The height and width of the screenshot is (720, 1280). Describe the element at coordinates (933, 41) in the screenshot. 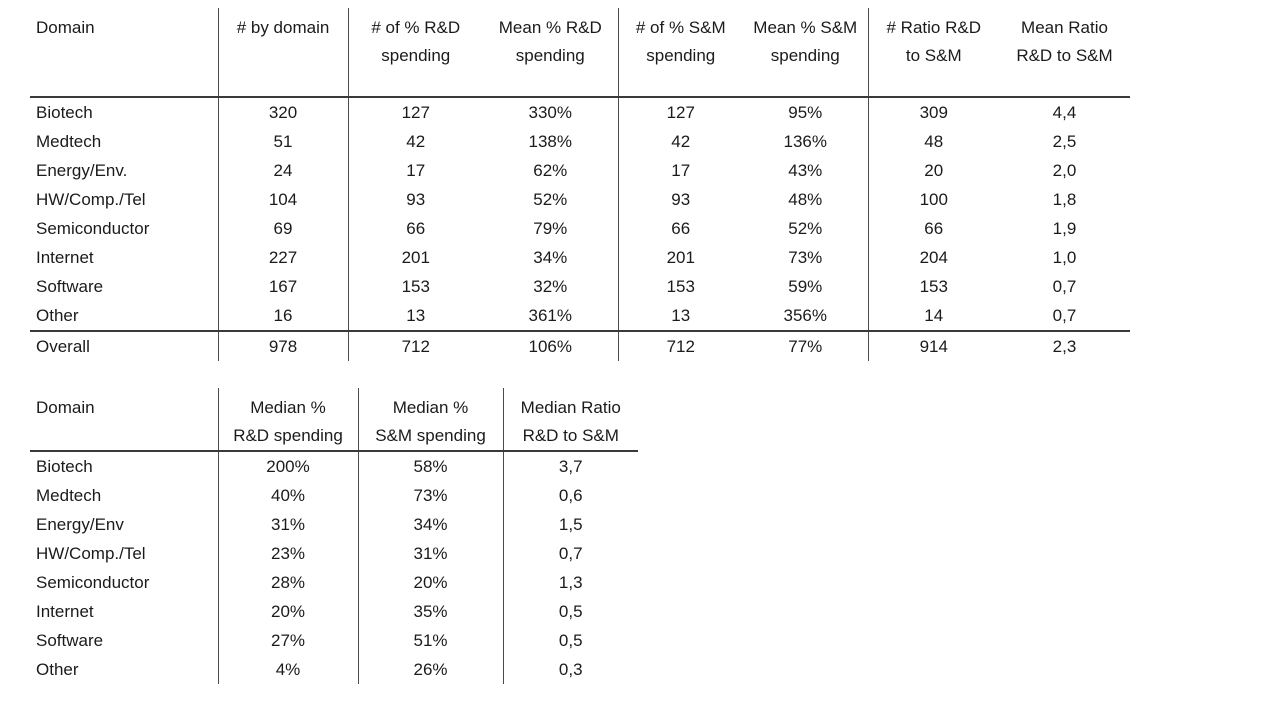

I see `column-header: # Ratio R&D to S&M` at that location.